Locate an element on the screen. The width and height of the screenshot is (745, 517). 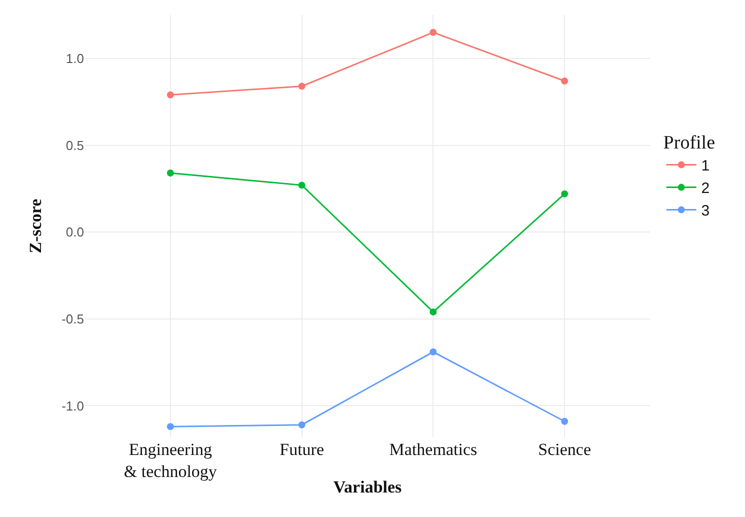
y-tick-label: 1.0 is located at coordinates (75, 58).